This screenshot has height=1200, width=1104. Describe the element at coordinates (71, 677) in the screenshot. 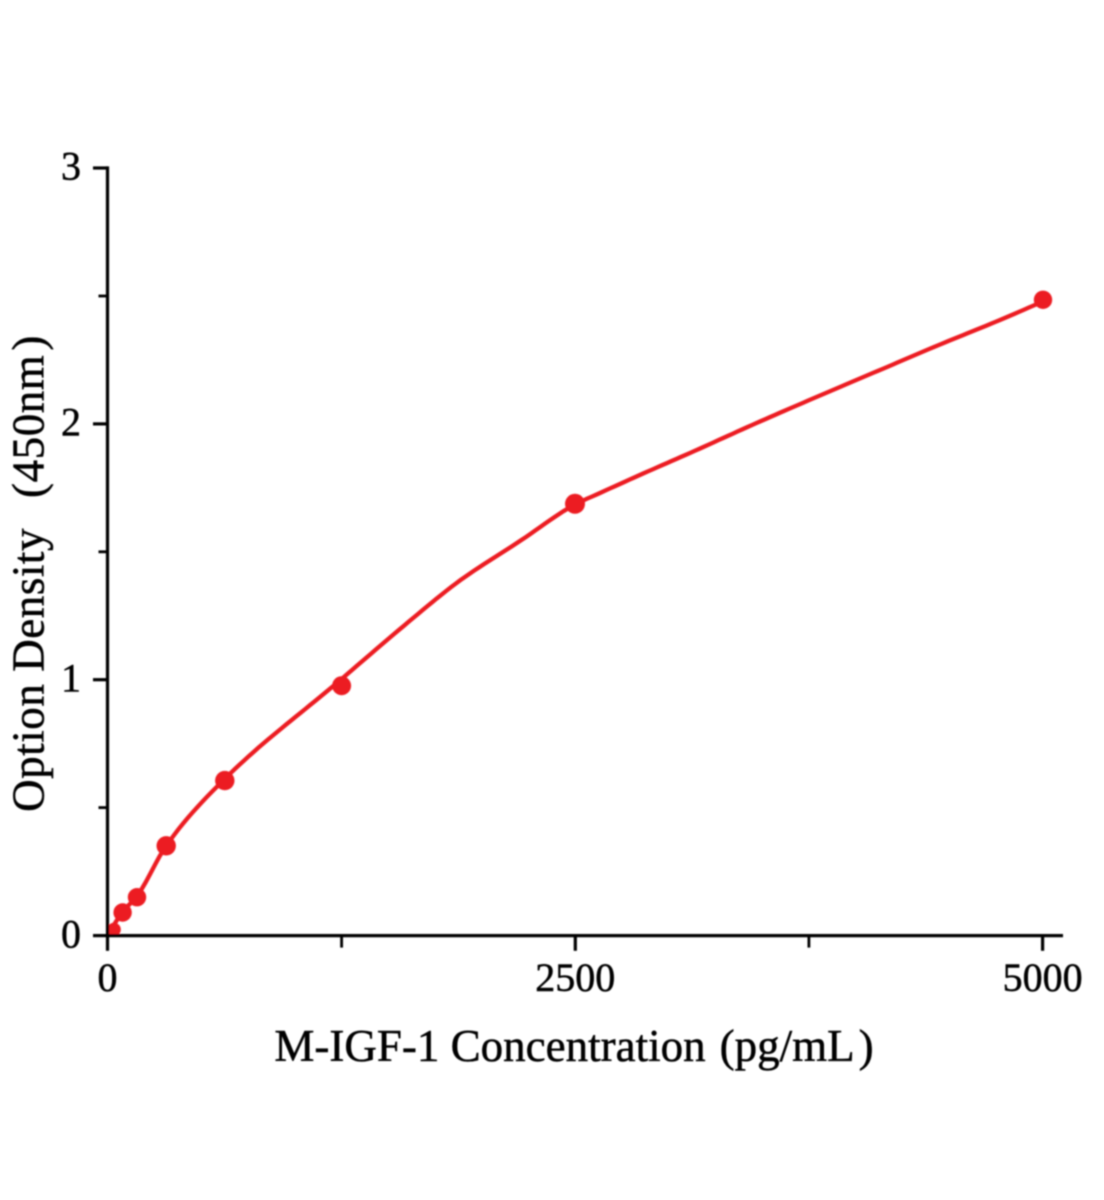

I see `svg-text: 1` at that location.